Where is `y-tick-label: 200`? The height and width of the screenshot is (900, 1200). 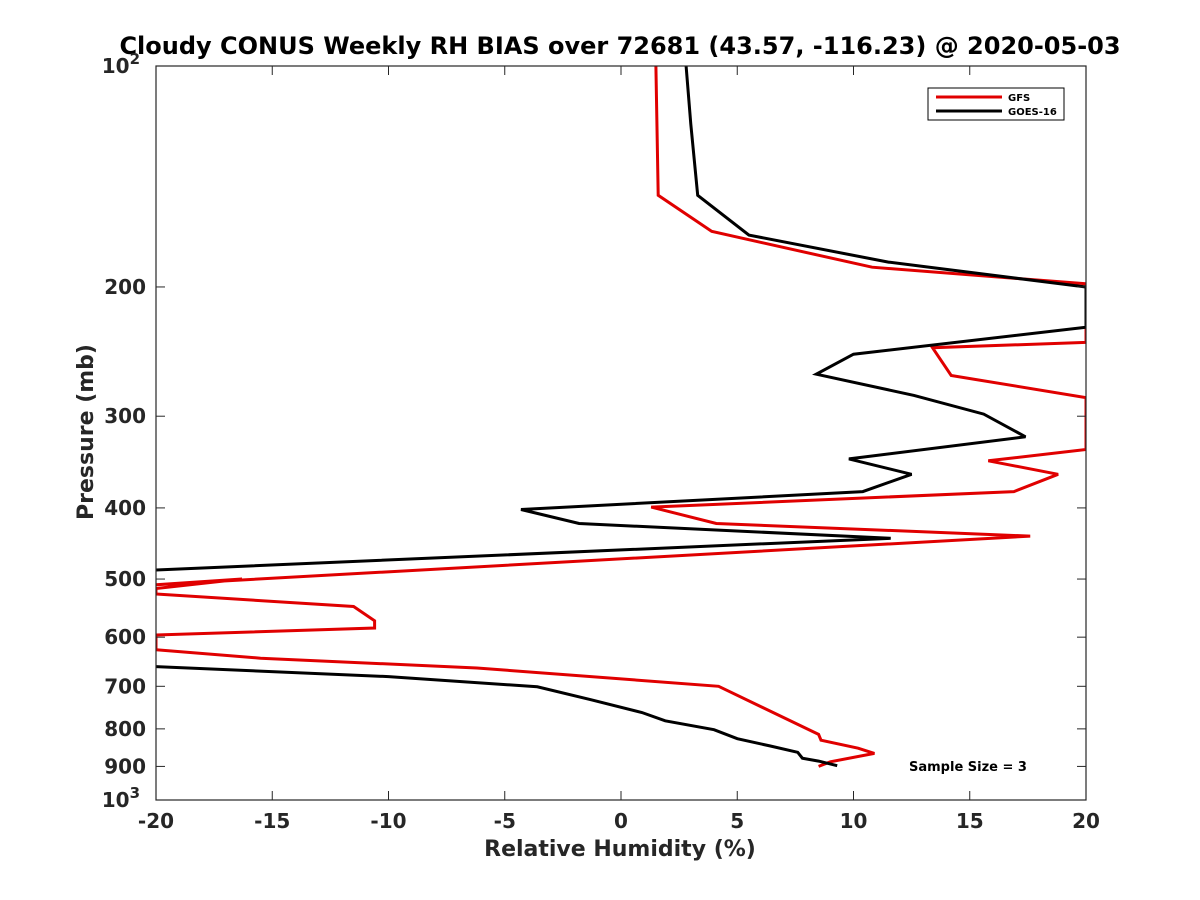
y-tick-label: 200 is located at coordinates (125, 287).